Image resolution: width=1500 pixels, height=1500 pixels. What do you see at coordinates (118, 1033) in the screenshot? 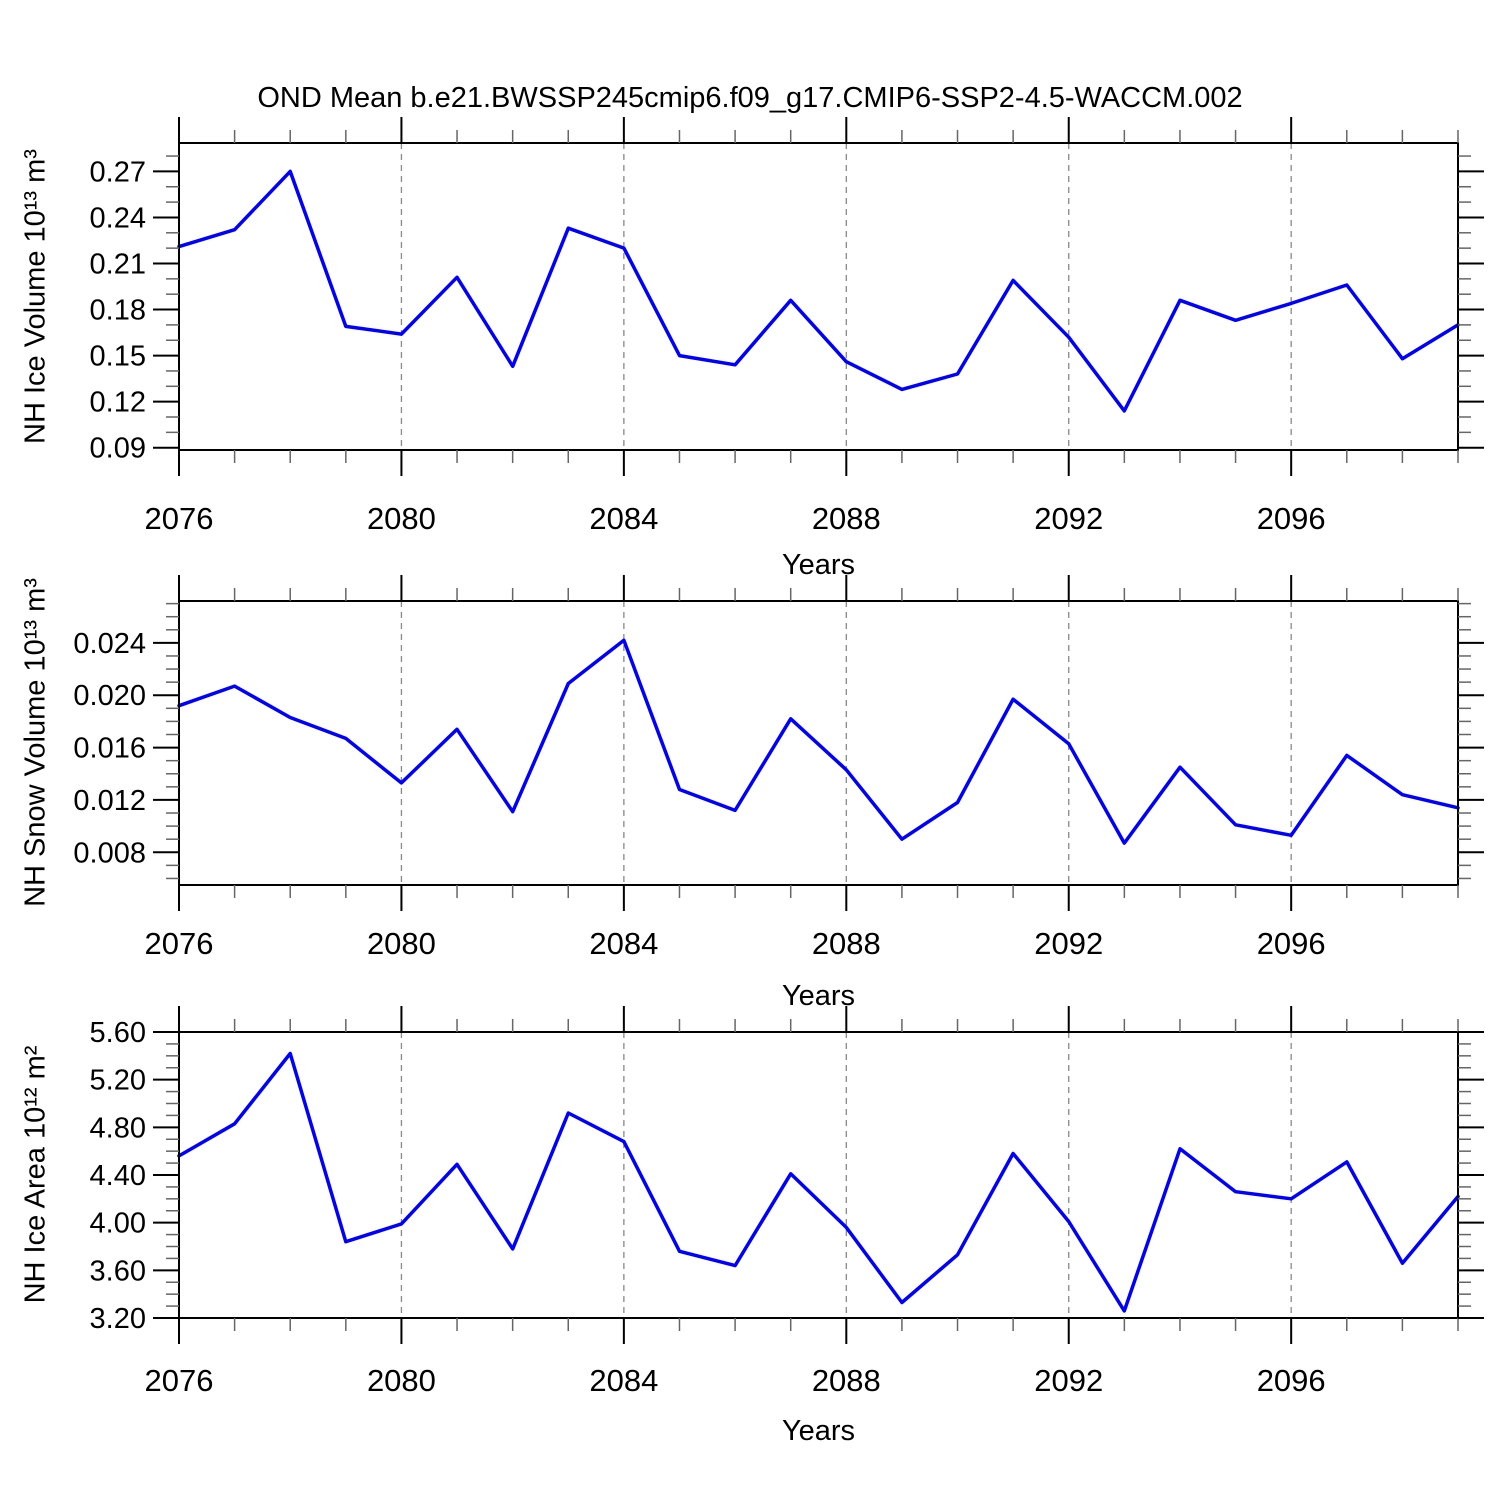
I see `y-tick-label: 5.60` at bounding box center [118, 1033].